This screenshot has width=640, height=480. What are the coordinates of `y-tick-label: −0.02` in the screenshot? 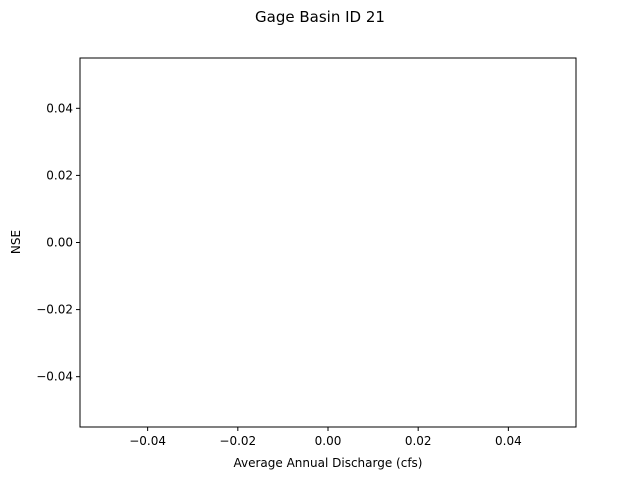 It's located at (54, 310).